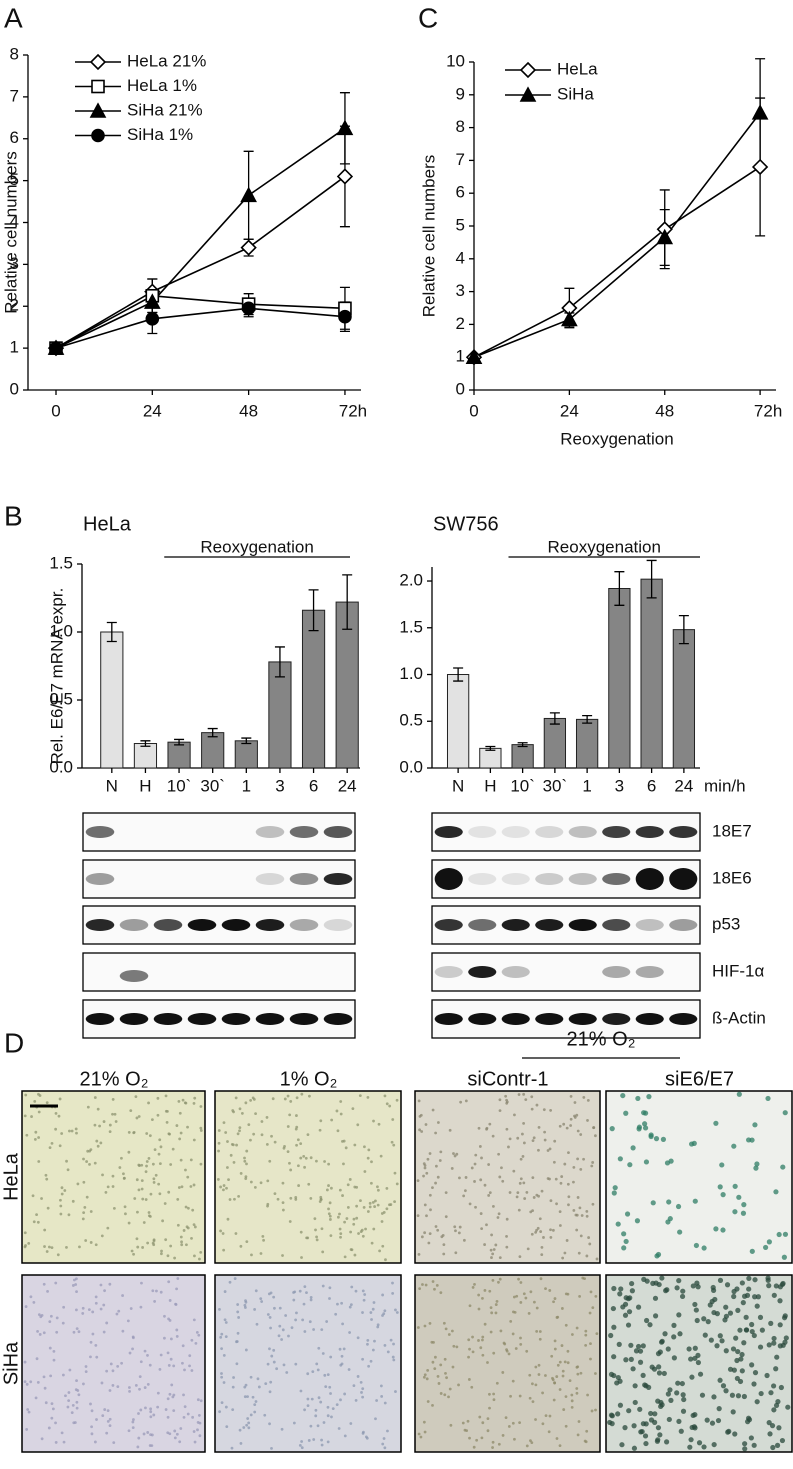 The height and width of the screenshot is (1469, 793). What do you see at coordinates (411, 626) in the screenshot?
I see `y-tick-label: 1.5` at bounding box center [411, 626].